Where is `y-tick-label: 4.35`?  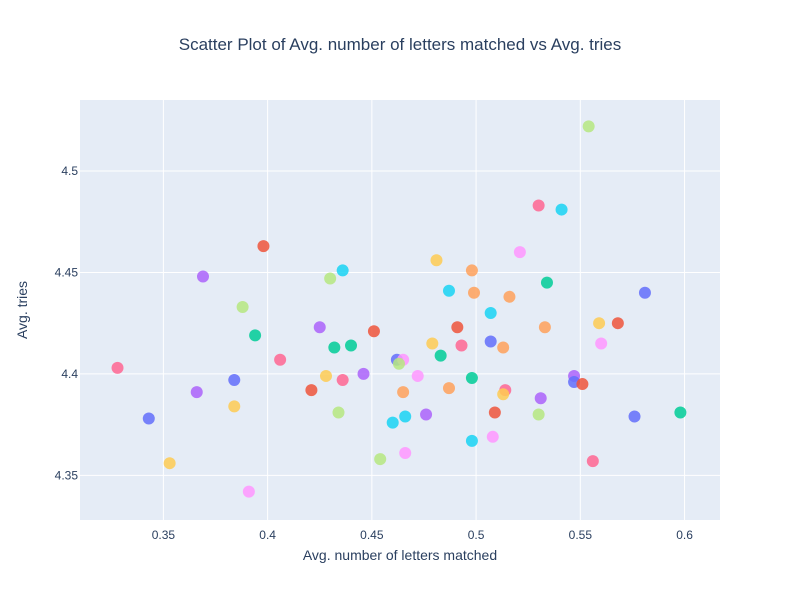 y-tick-label: 4.35 is located at coordinates (67, 475).